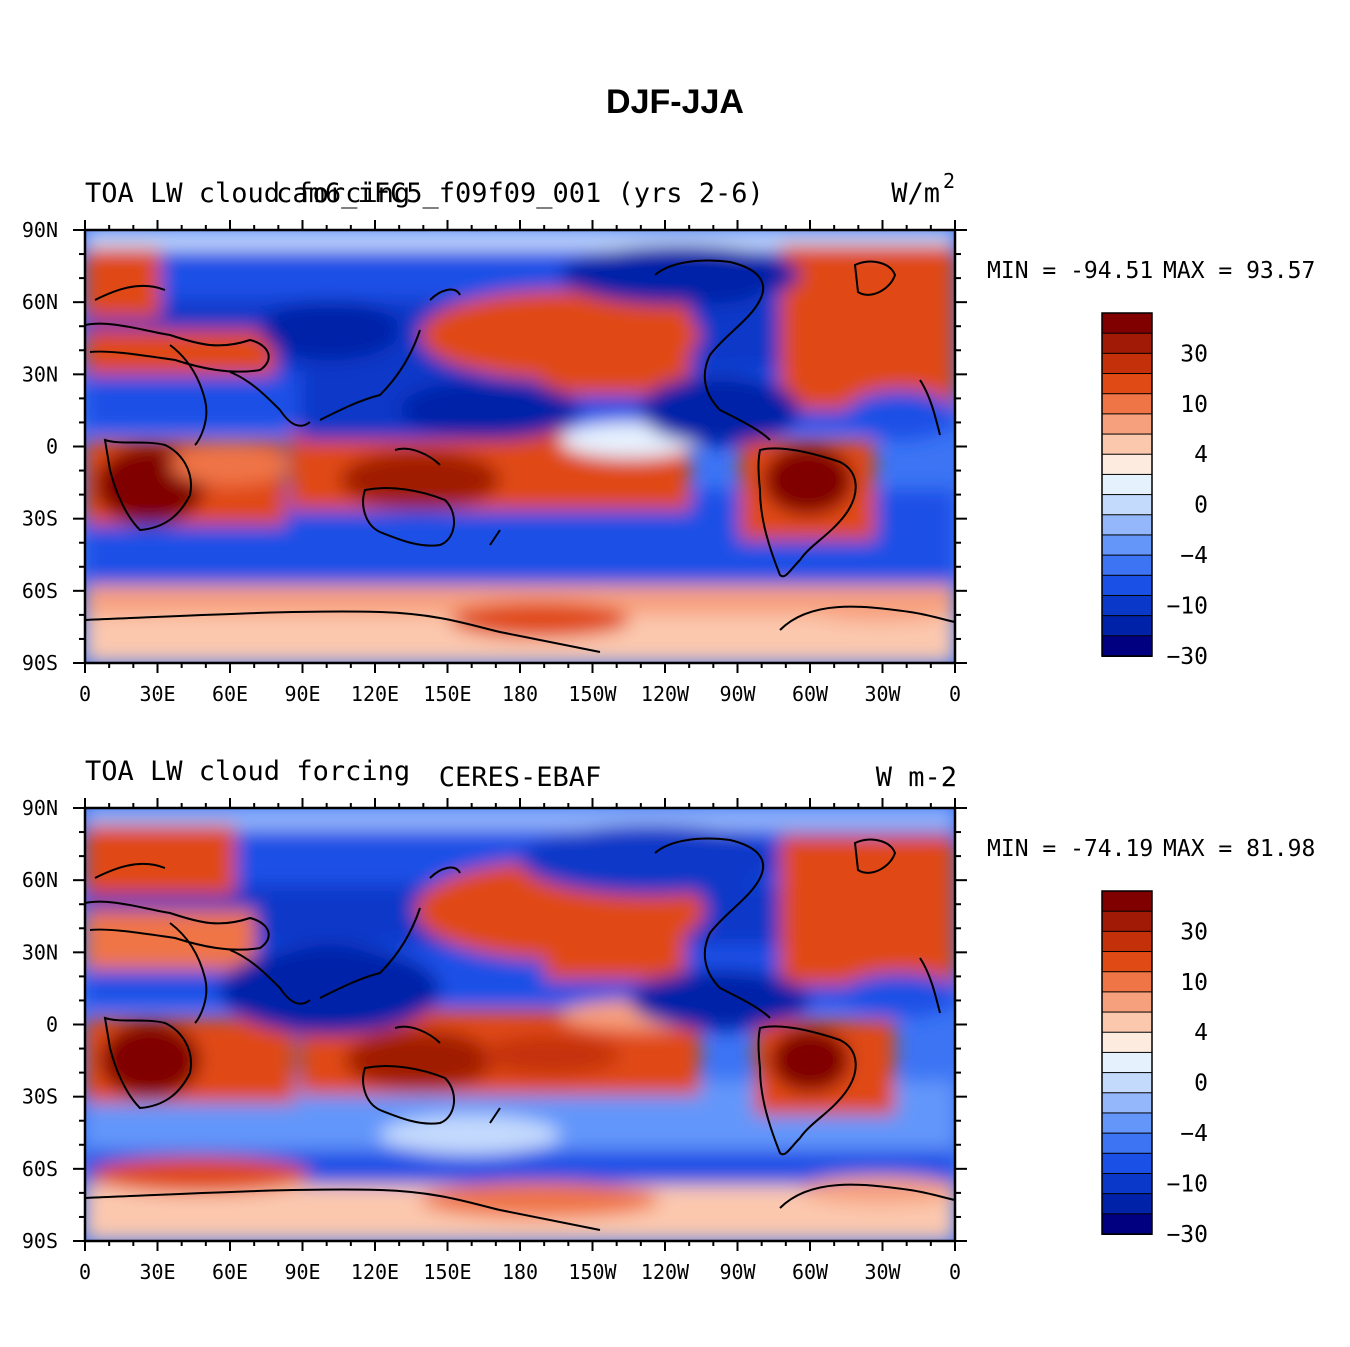 This screenshot has width=1350, height=1347. I want to click on units-superscript: 2, so click(949, 181).